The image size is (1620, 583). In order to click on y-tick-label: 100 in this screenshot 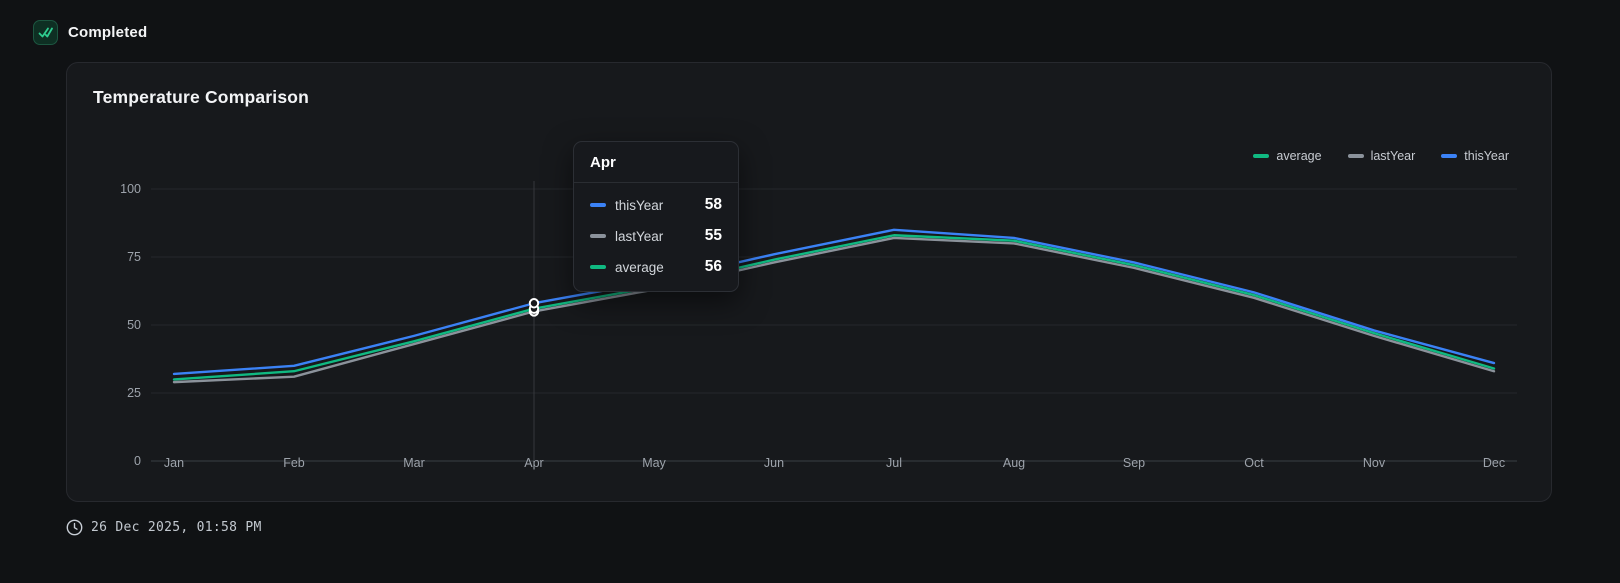, I will do `click(130, 189)`.